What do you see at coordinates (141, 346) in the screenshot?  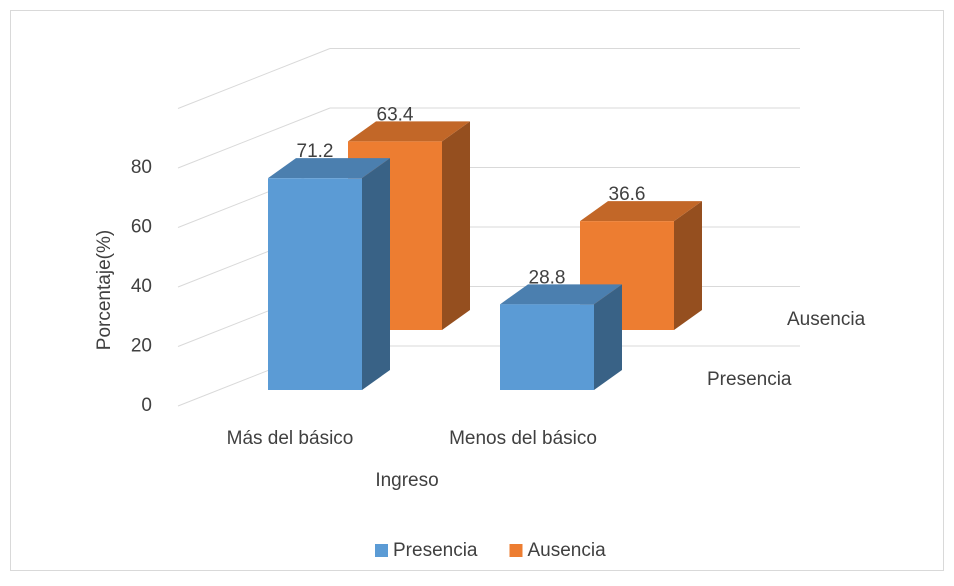 I see `y-tick-label: 20` at bounding box center [141, 346].